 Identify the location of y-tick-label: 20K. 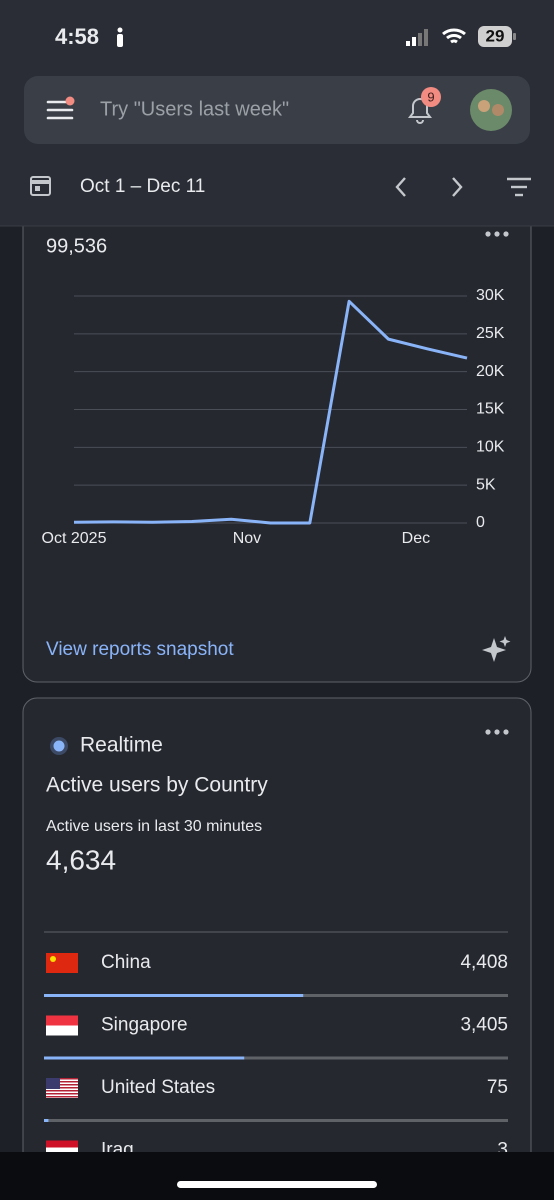
(490, 371).